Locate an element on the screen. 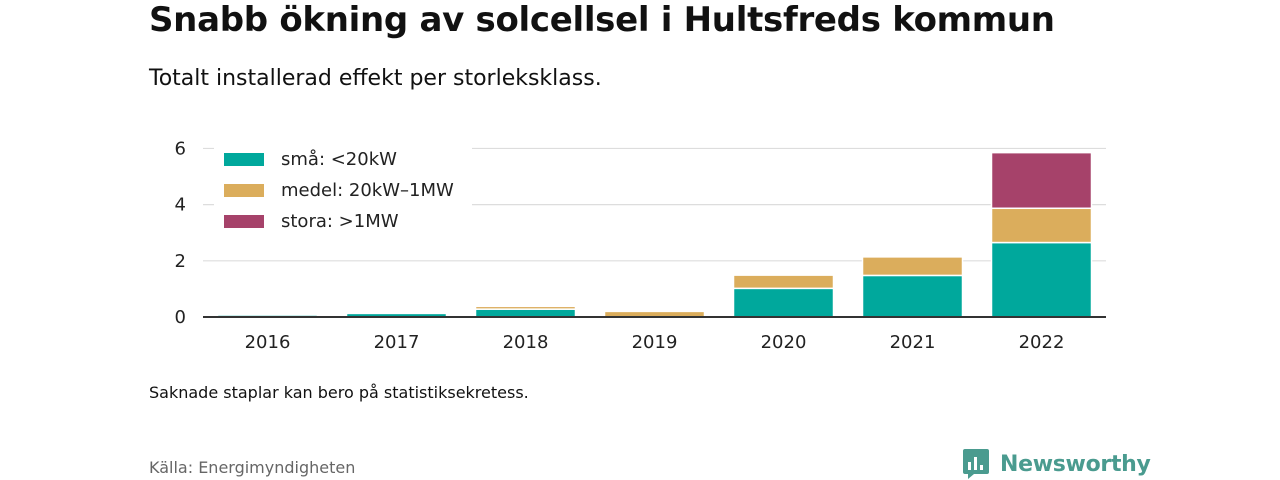 The image size is (1280, 480). x-tick-label: 2017 is located at coordinates (397, 342).